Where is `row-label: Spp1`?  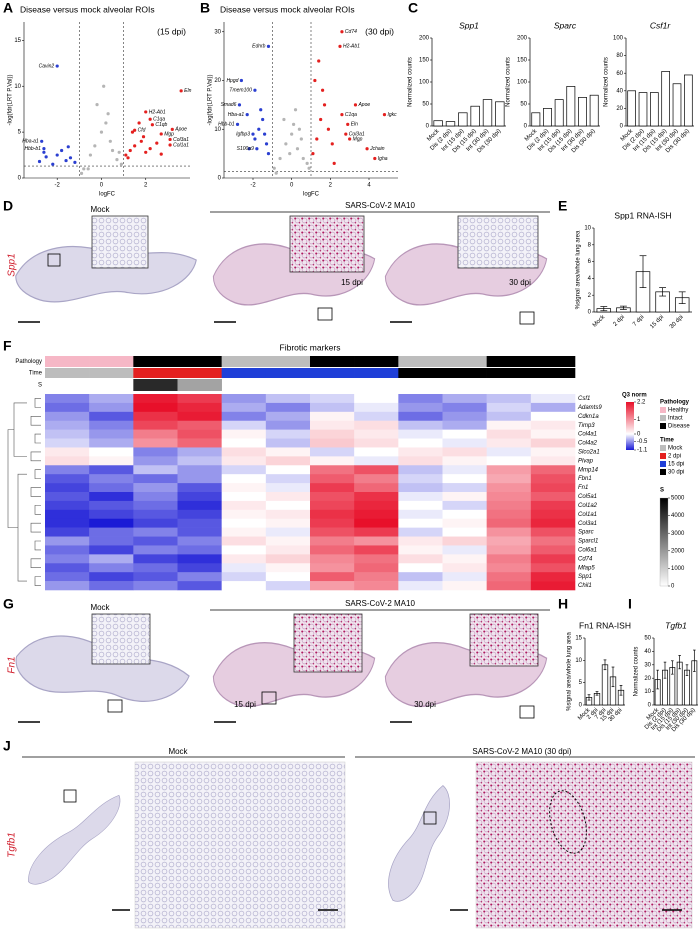 row-label: Spp1 is located at coordinates (585, 577).